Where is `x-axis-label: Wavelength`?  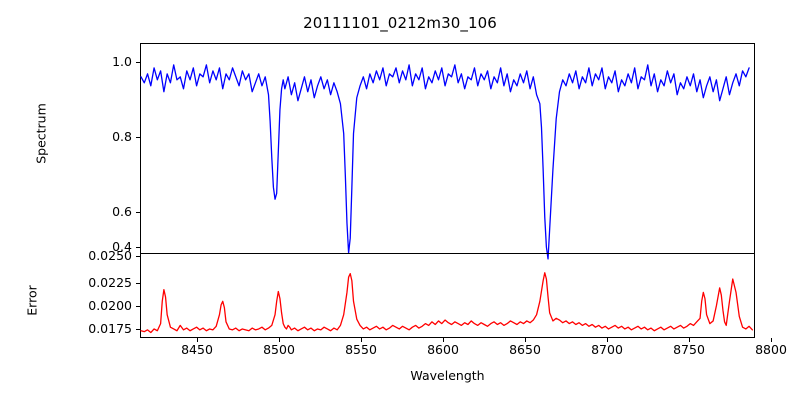
x-axis-label: Wavelength is located at coordinates (447, 375).